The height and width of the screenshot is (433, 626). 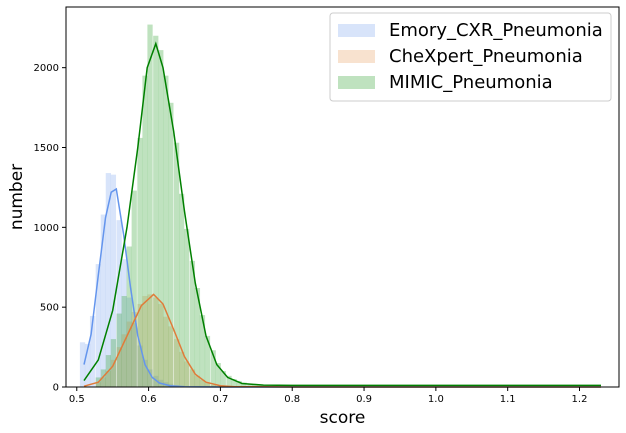 What do you see at coordinates (17, 197) in the screenshot?
I see `y-axis-title: number` at bounding box center [17, 197].